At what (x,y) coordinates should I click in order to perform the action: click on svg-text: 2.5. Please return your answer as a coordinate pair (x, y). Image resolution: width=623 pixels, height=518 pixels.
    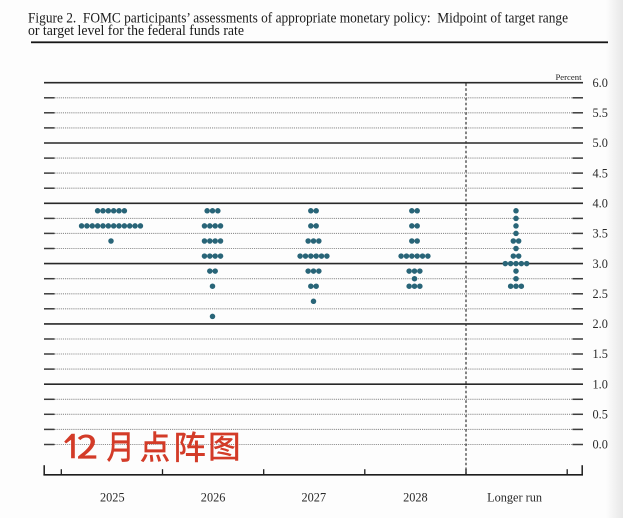
    Looking at the image, I should click on (600, 294).